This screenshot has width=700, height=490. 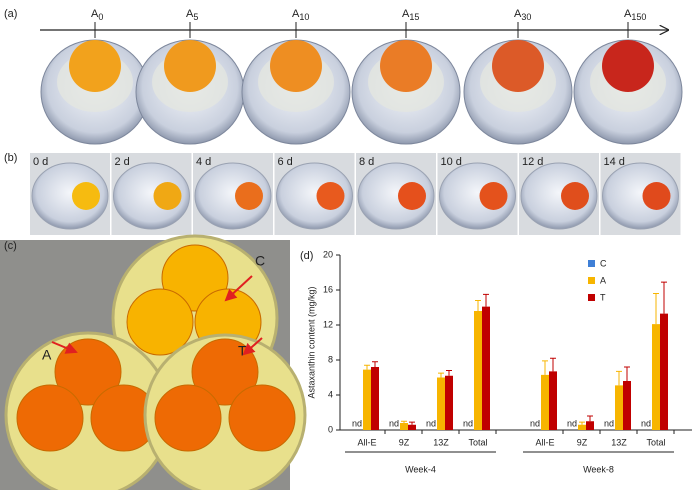 I want to click on y-tick-label: 16, so click(x=328, y=289).